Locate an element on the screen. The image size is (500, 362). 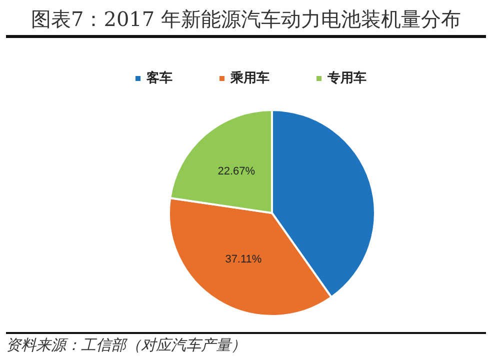
data-label: 22.67% is located at coordinates (237, 172).